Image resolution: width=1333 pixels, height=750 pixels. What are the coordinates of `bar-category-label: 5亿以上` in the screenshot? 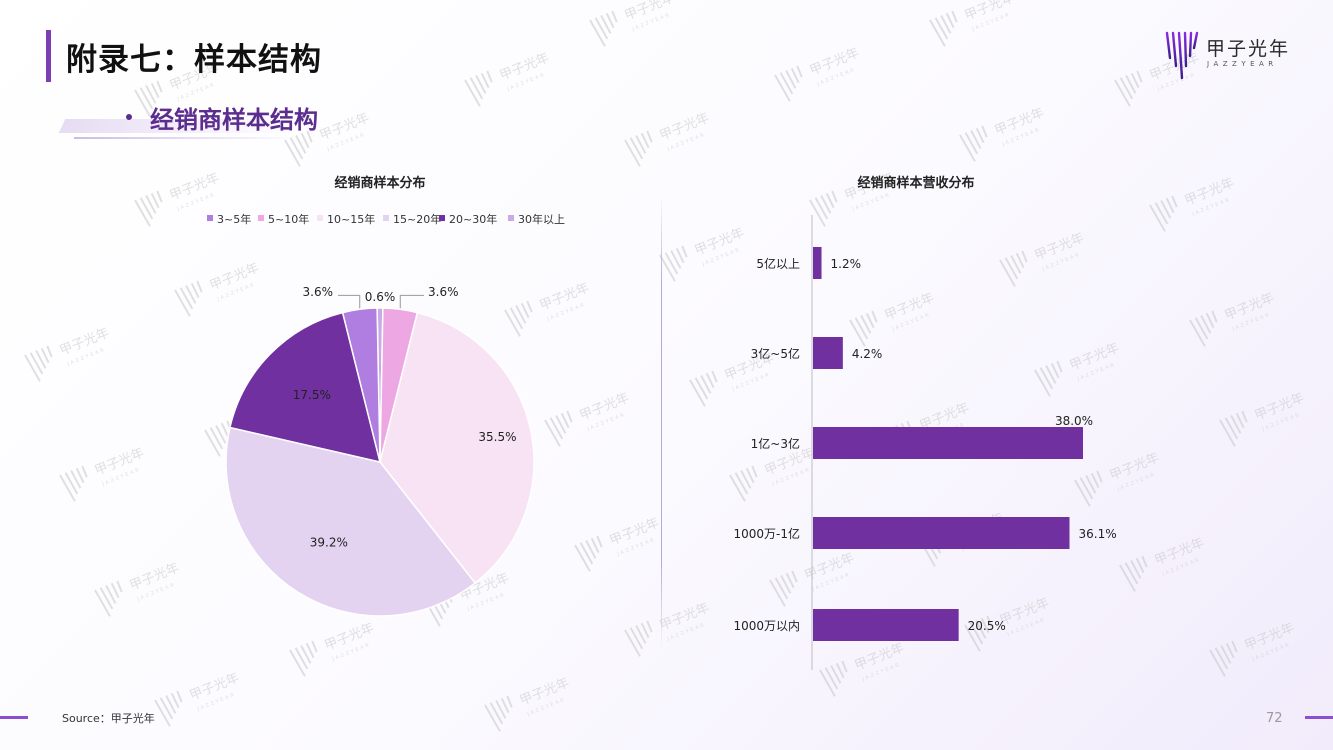 It's located at (778, 263).